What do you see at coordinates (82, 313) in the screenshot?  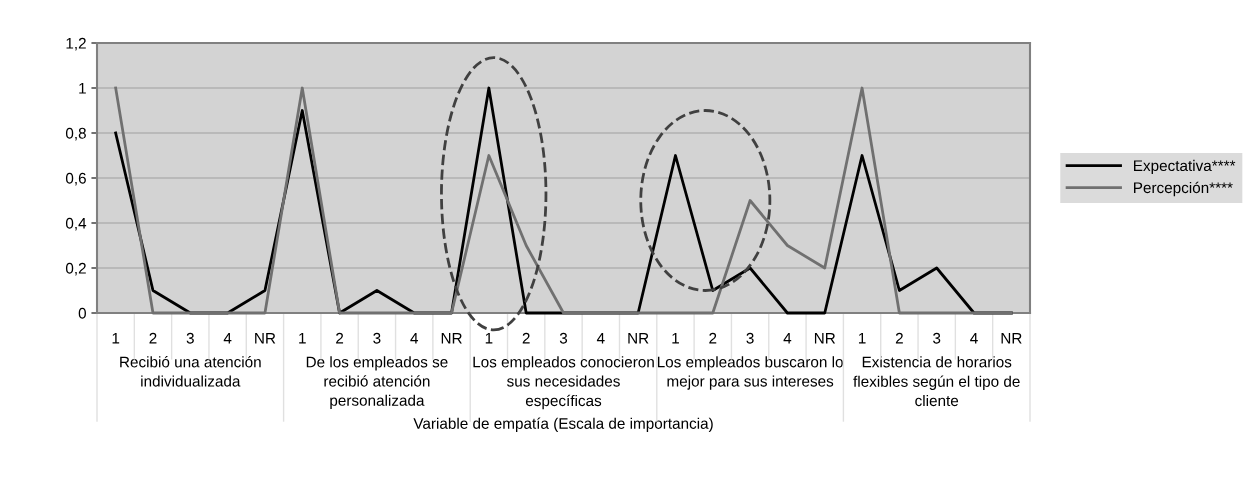 I see `y-tick-label: 0` at bounding box center [82, 313].